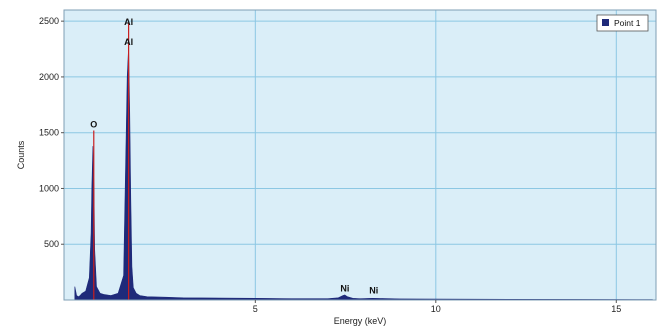 Image resolution: width=667 pixels, height=329 pixels. Describe the element at coordinates (255, 309) in the screenshot. I see `x-tick-label: 5` at that location.